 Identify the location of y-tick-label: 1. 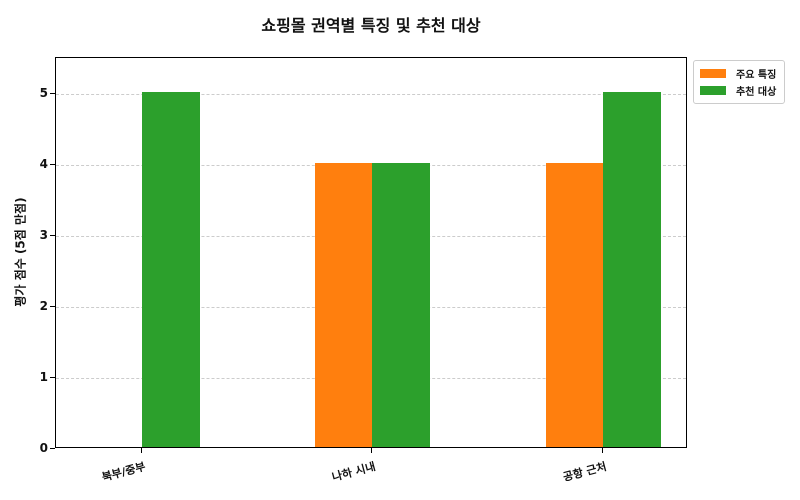
(43, 376).